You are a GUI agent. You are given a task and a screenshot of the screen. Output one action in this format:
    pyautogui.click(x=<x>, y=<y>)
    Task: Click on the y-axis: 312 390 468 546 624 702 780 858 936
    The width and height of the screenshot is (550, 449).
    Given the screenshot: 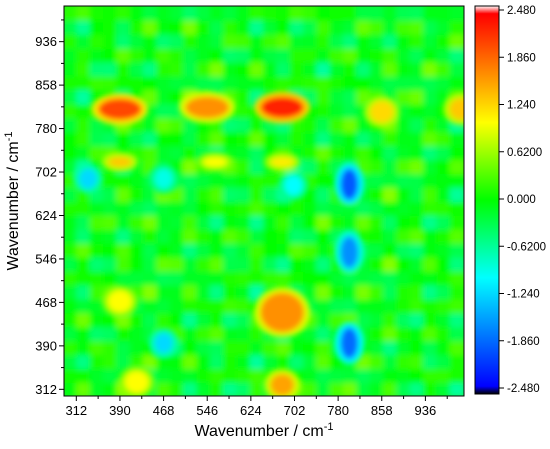 What is the action you would take?
    pyautogui.click(x=49, y=208)
    